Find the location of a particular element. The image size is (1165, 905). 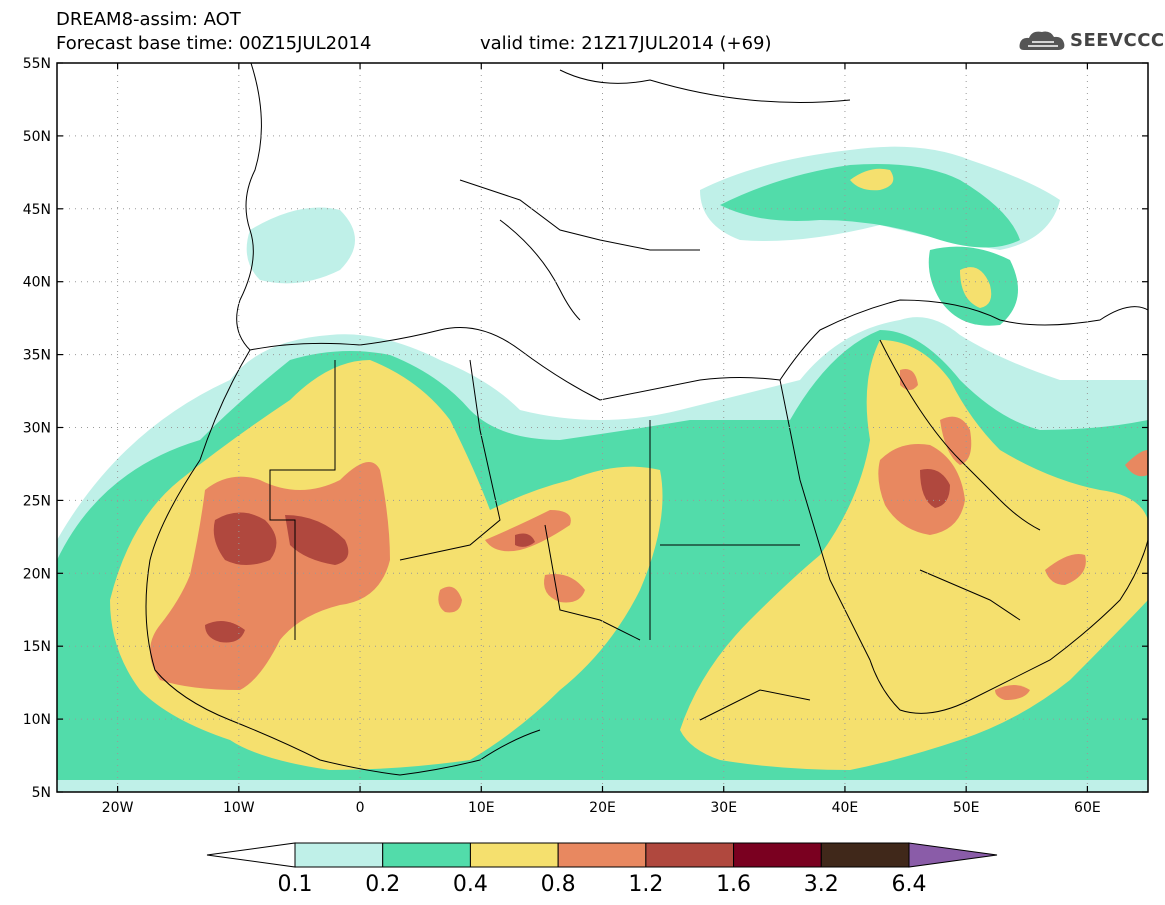

lat-label: 15N is located at coordinates (37, 647).